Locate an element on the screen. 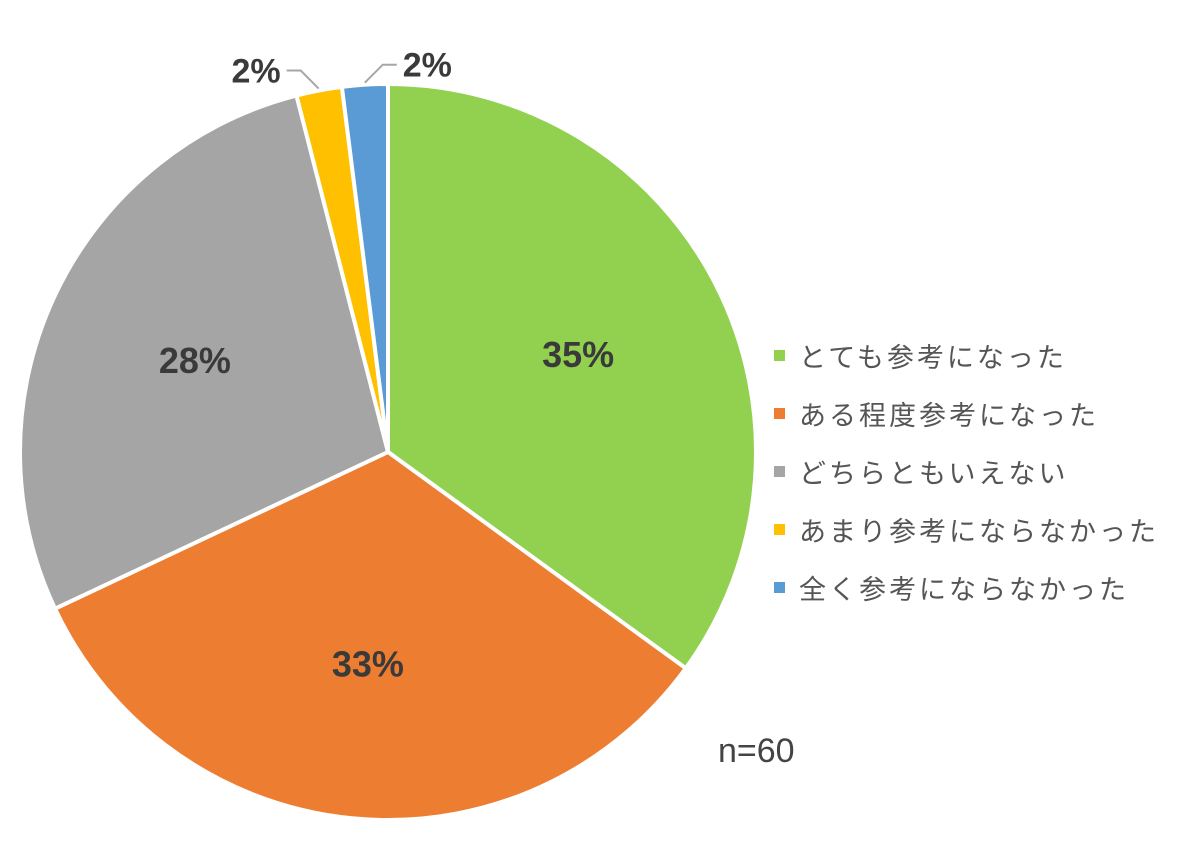 This screenshot has width=1200, height=844. legend-label: どちらともいえない is located at coordinates (934, 474).